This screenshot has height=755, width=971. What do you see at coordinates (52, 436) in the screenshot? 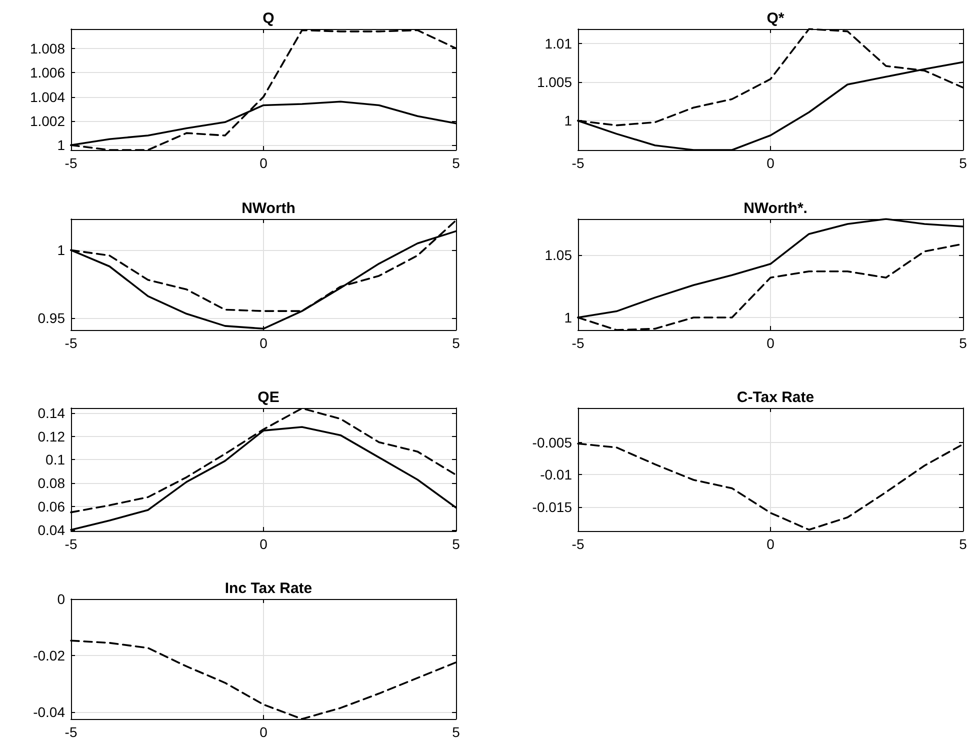
I see `y-tick-label: 0.12` at bounding box center [52, 436].